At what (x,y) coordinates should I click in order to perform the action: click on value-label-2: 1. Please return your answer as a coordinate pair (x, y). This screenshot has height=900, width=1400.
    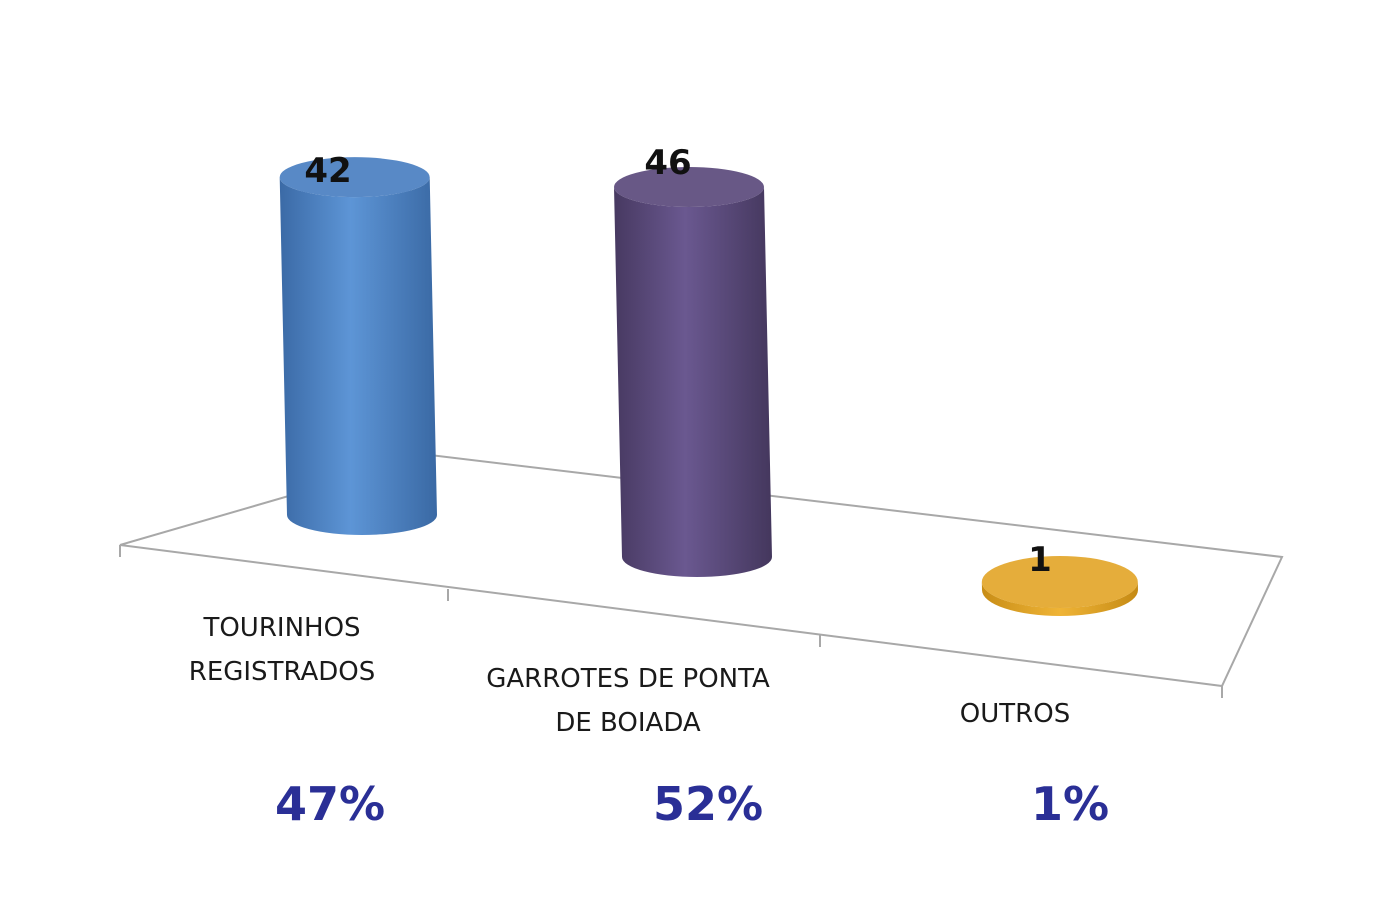
    Looking at the image, I should click on (1040, 560).